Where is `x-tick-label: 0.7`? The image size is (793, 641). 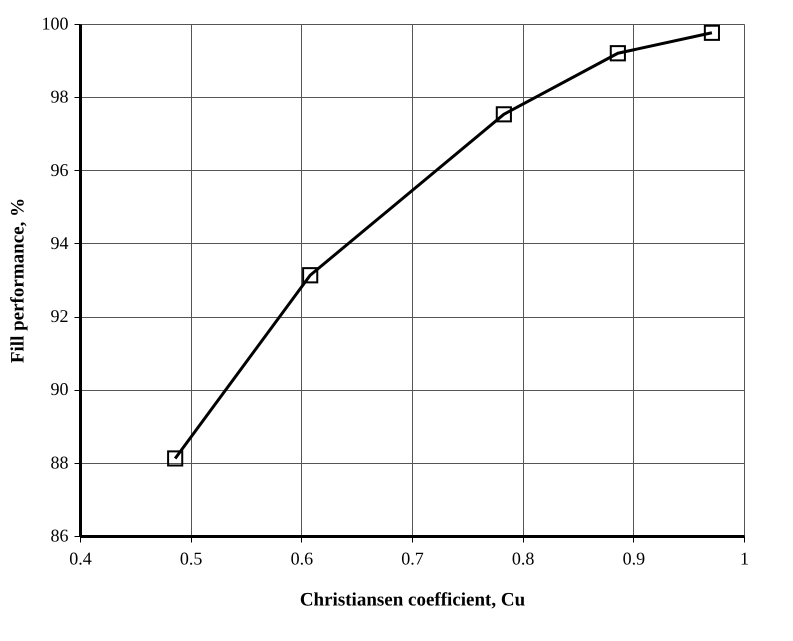 x-tick-label: 0.7 is located at coordinates (412, 558).